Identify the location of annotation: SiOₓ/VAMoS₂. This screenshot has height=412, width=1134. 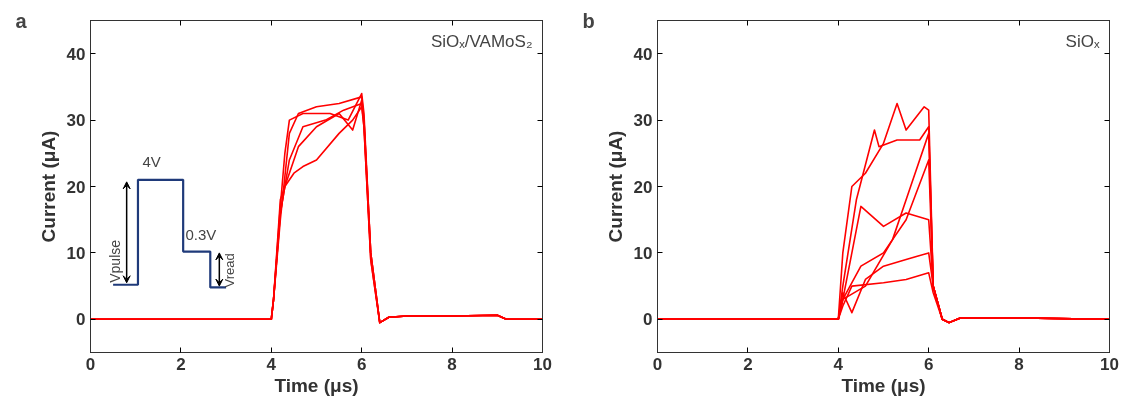
(481, 41).